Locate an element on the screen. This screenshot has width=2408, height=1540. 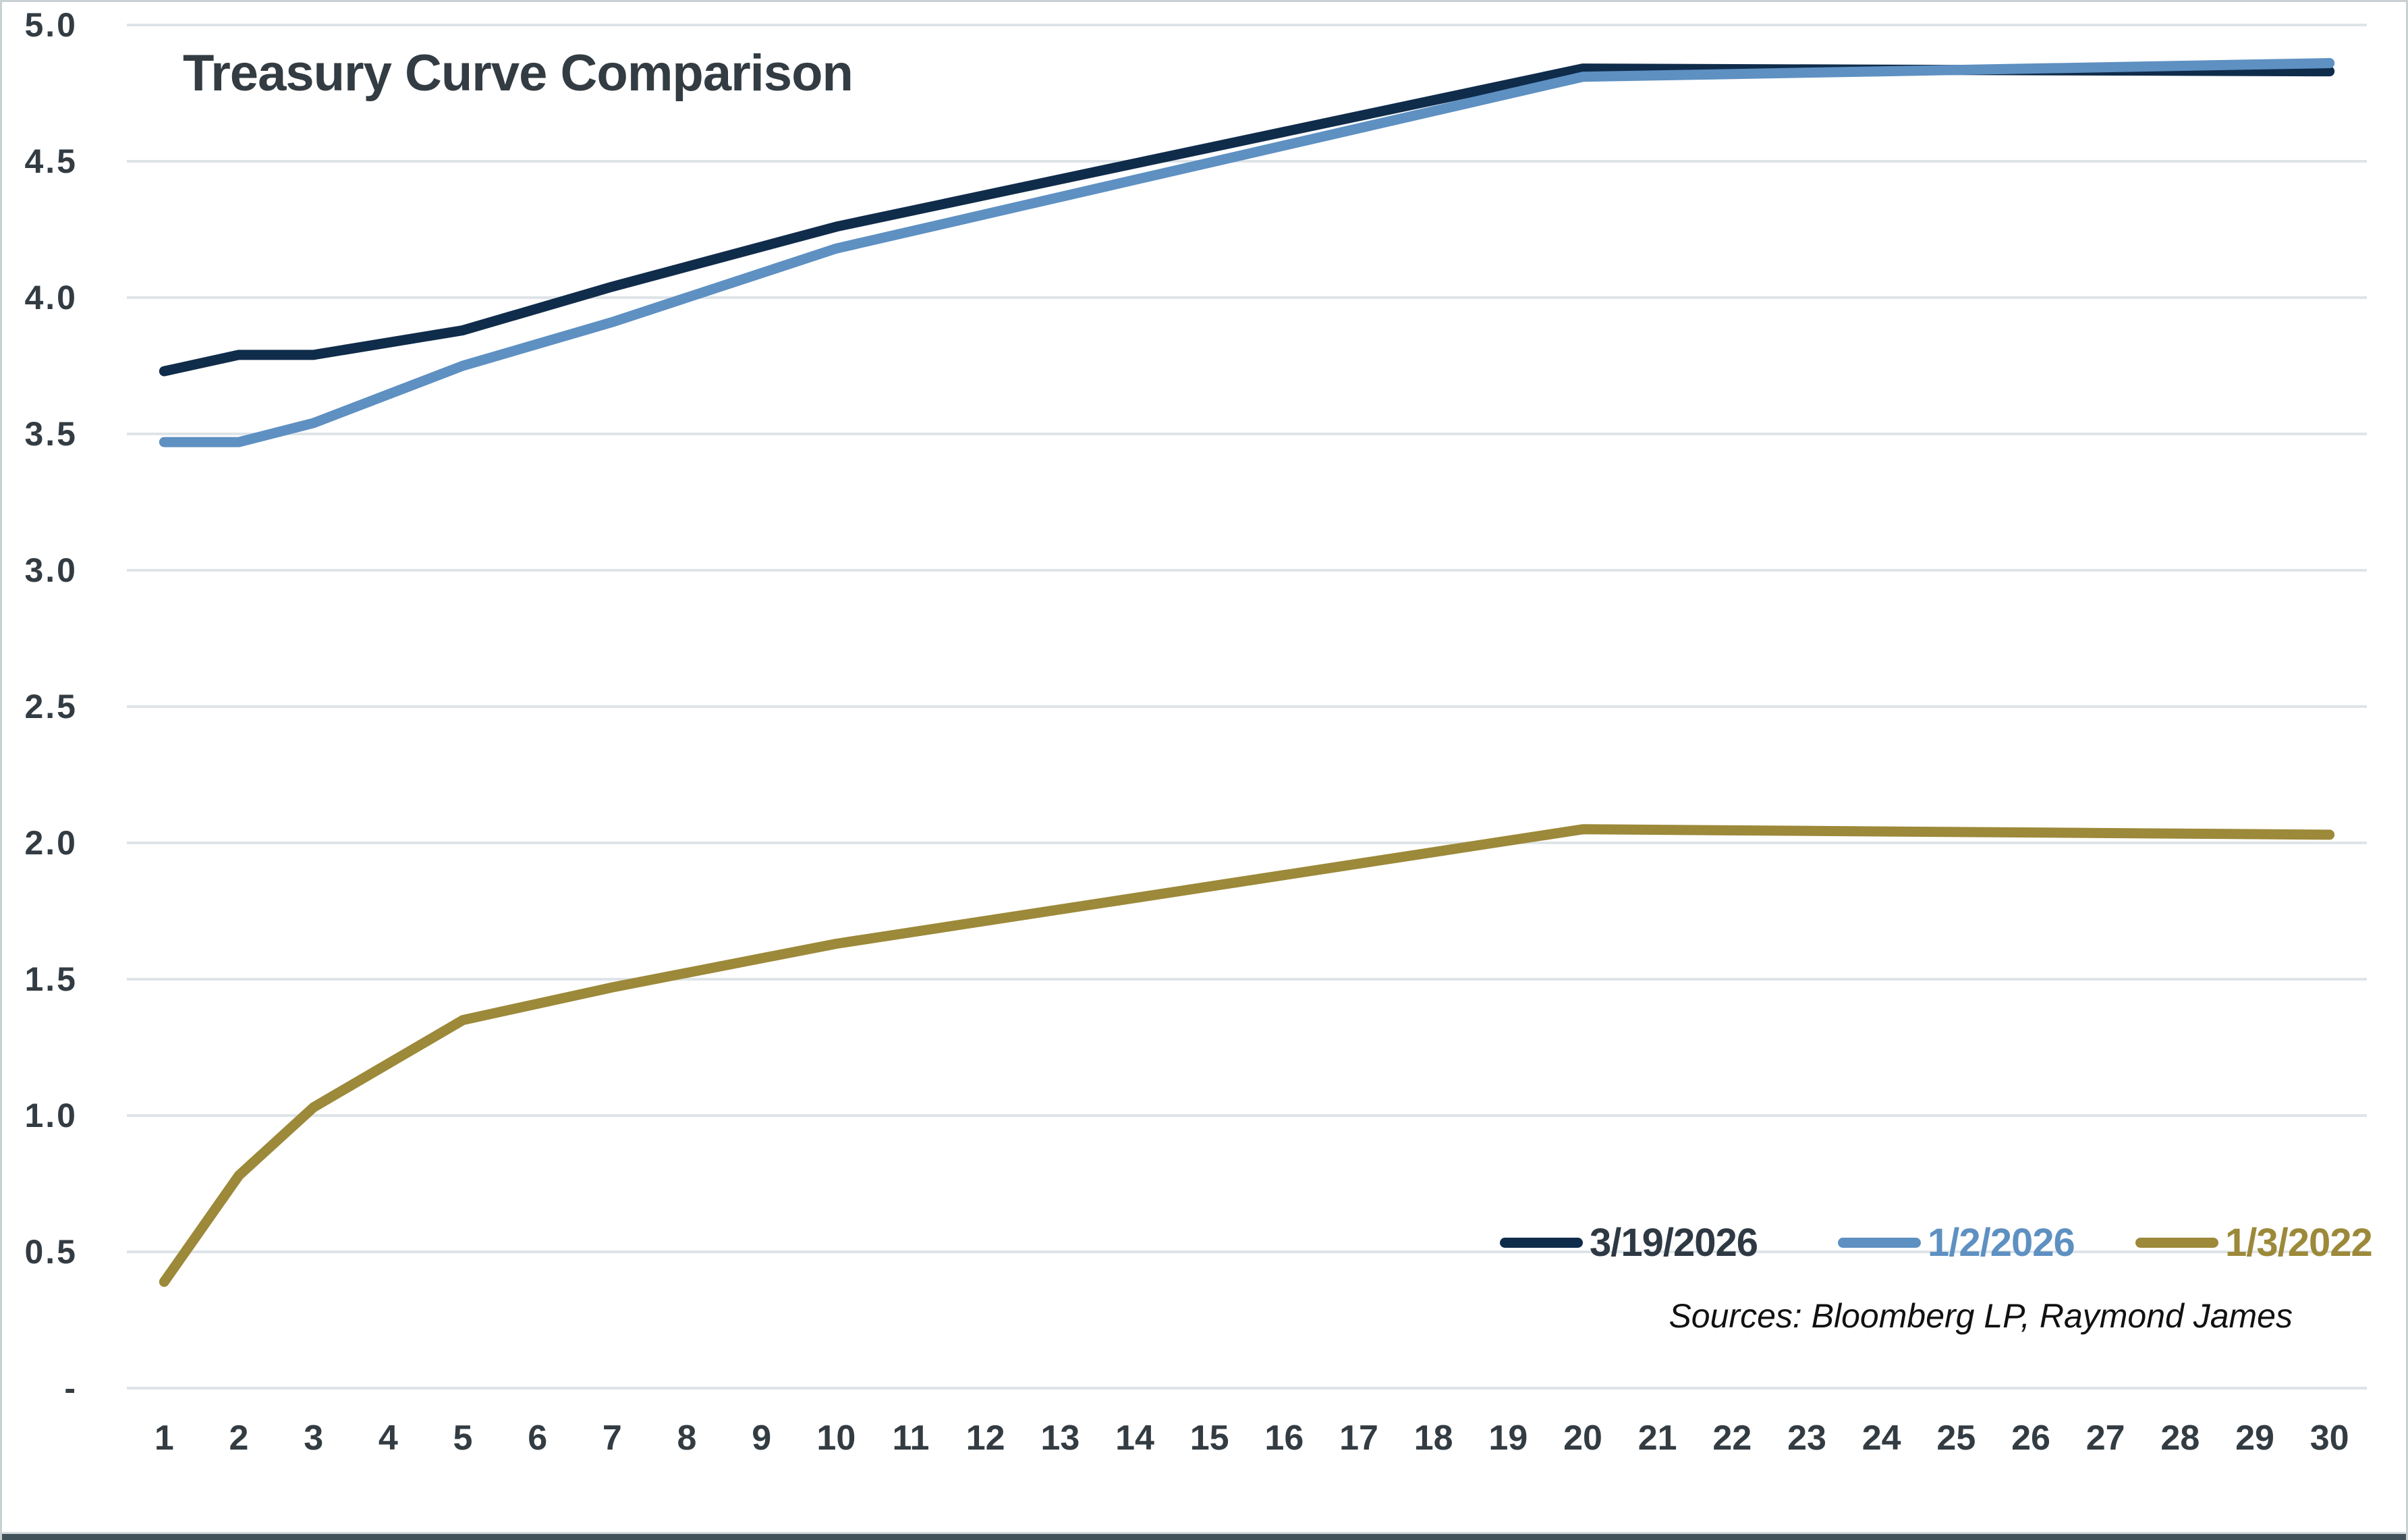
y-axis-tick-label: 1.0 is located at coordinates (51, 1115).